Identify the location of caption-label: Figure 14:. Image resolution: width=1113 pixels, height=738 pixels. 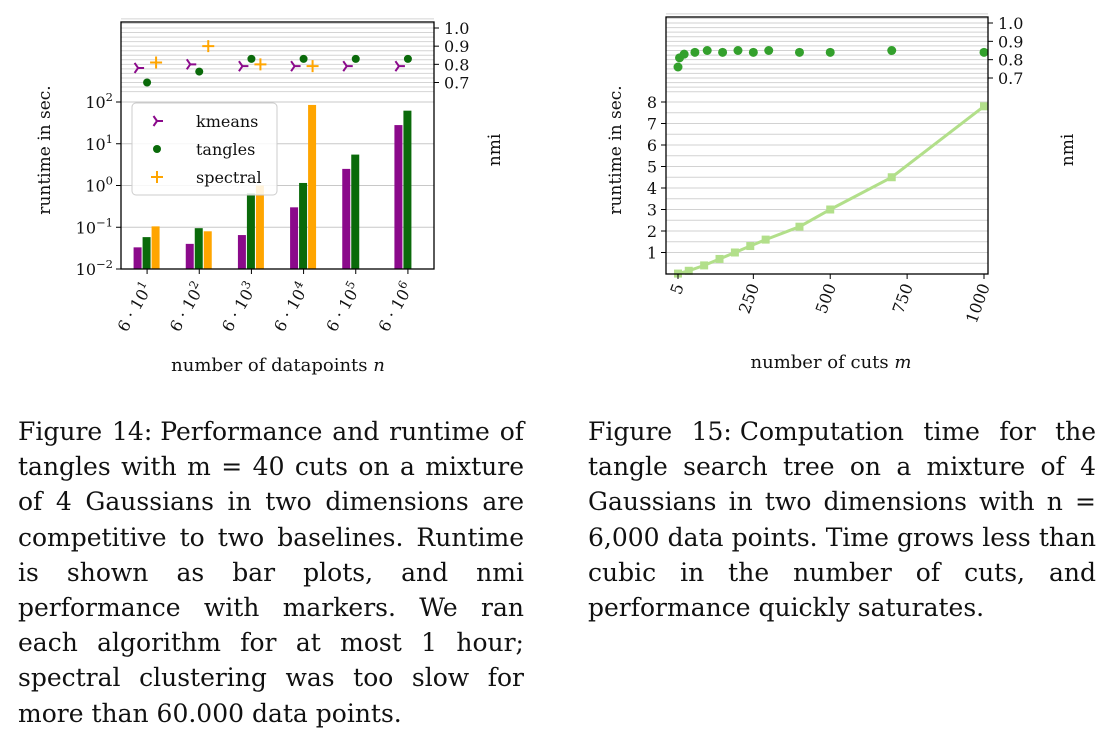
(85, 431).